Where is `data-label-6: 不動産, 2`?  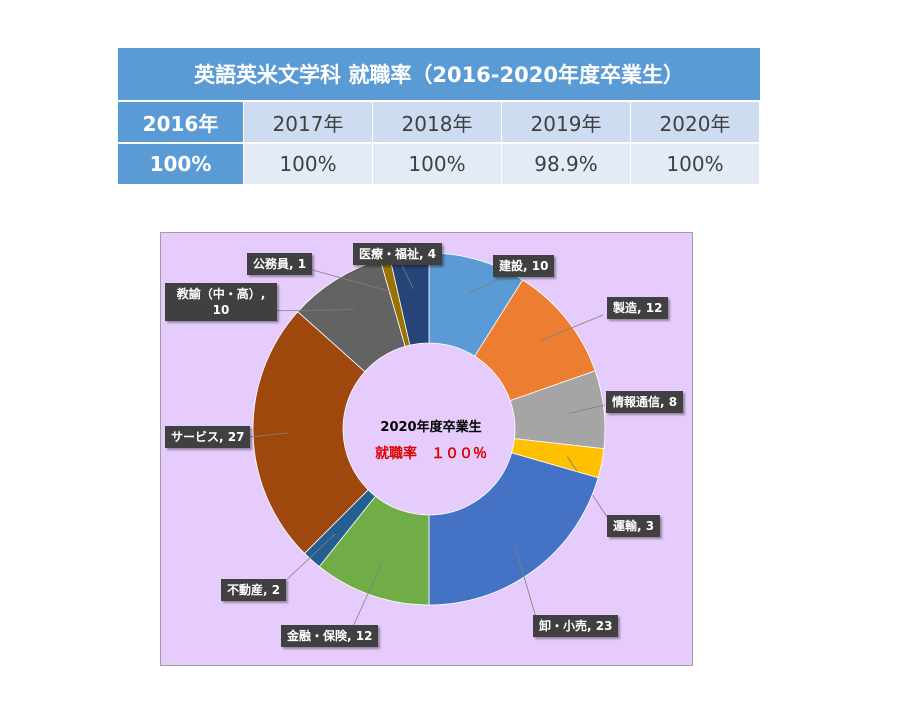 data-label-6: 不動産, 2 is located at coordinates (254, 590).